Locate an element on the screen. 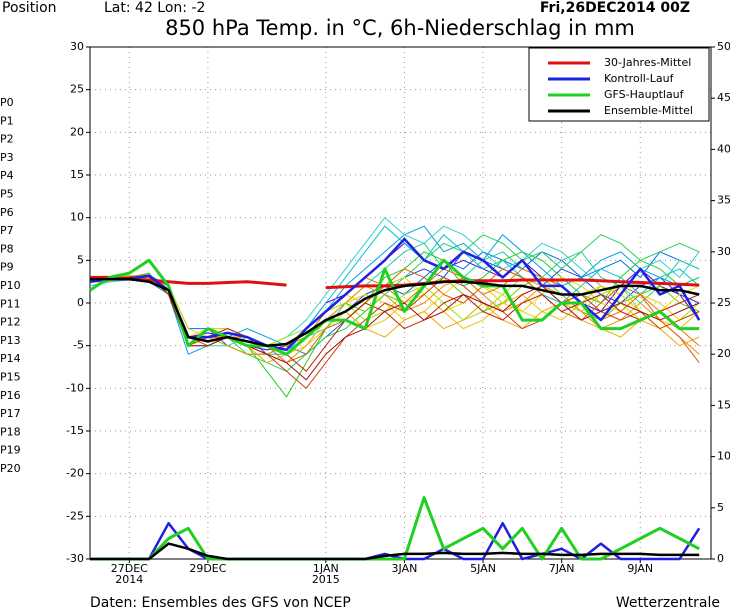 The image size is (730, 609). y-tick-label: 20 is located at coordinates (77, 131).